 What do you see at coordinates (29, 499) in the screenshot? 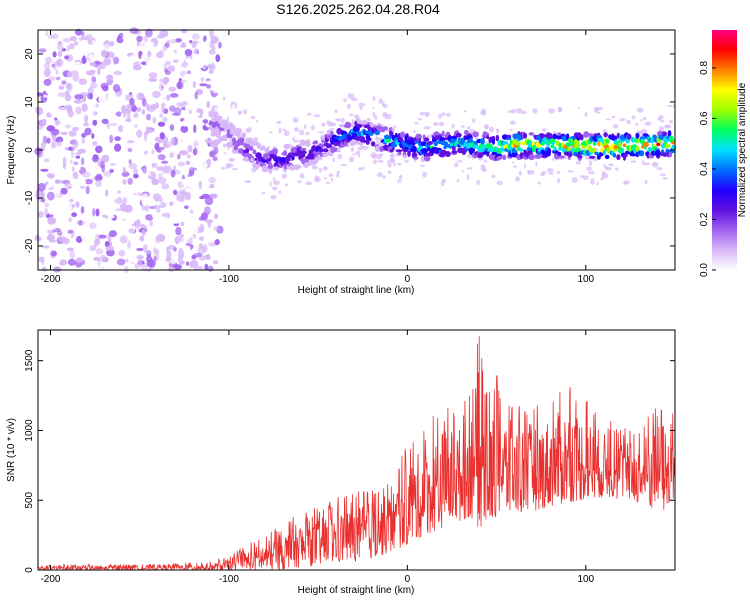
I see `snr-ytick-label: 500` at bounding box center [29, 499].